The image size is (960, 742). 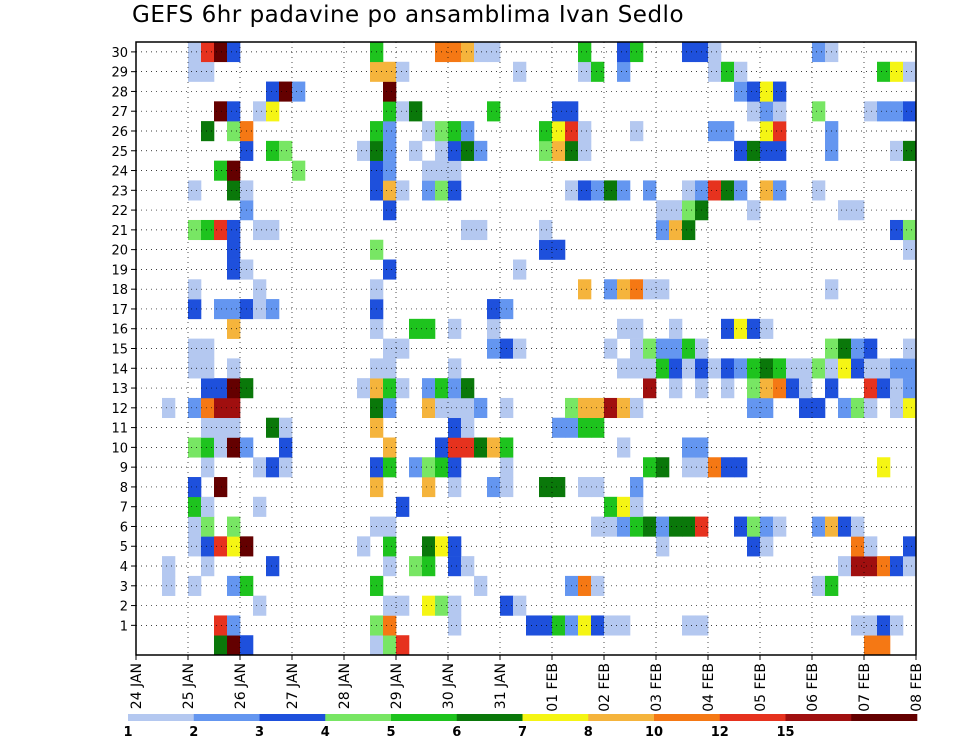 I want to click on y-tick-label: 2, so click(x=124, y=607).